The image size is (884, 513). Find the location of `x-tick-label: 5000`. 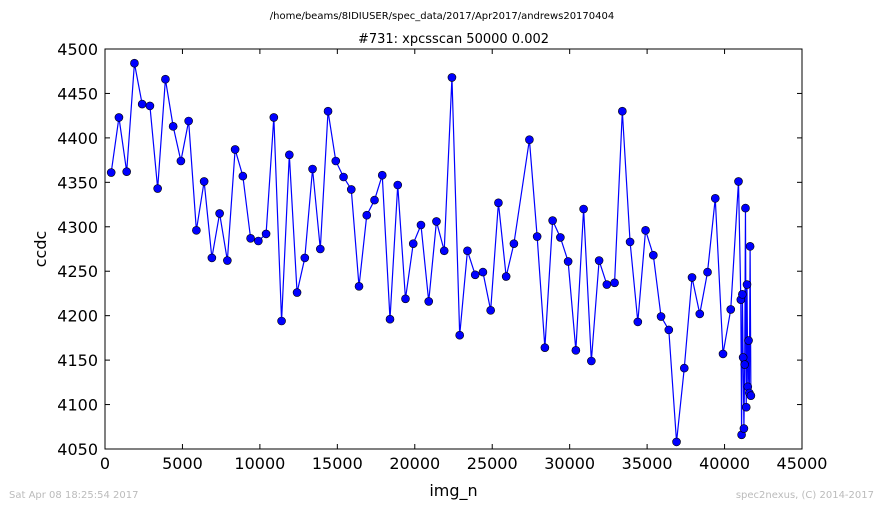

x-tick-label: 5000 is located at coordinates (182, 463).